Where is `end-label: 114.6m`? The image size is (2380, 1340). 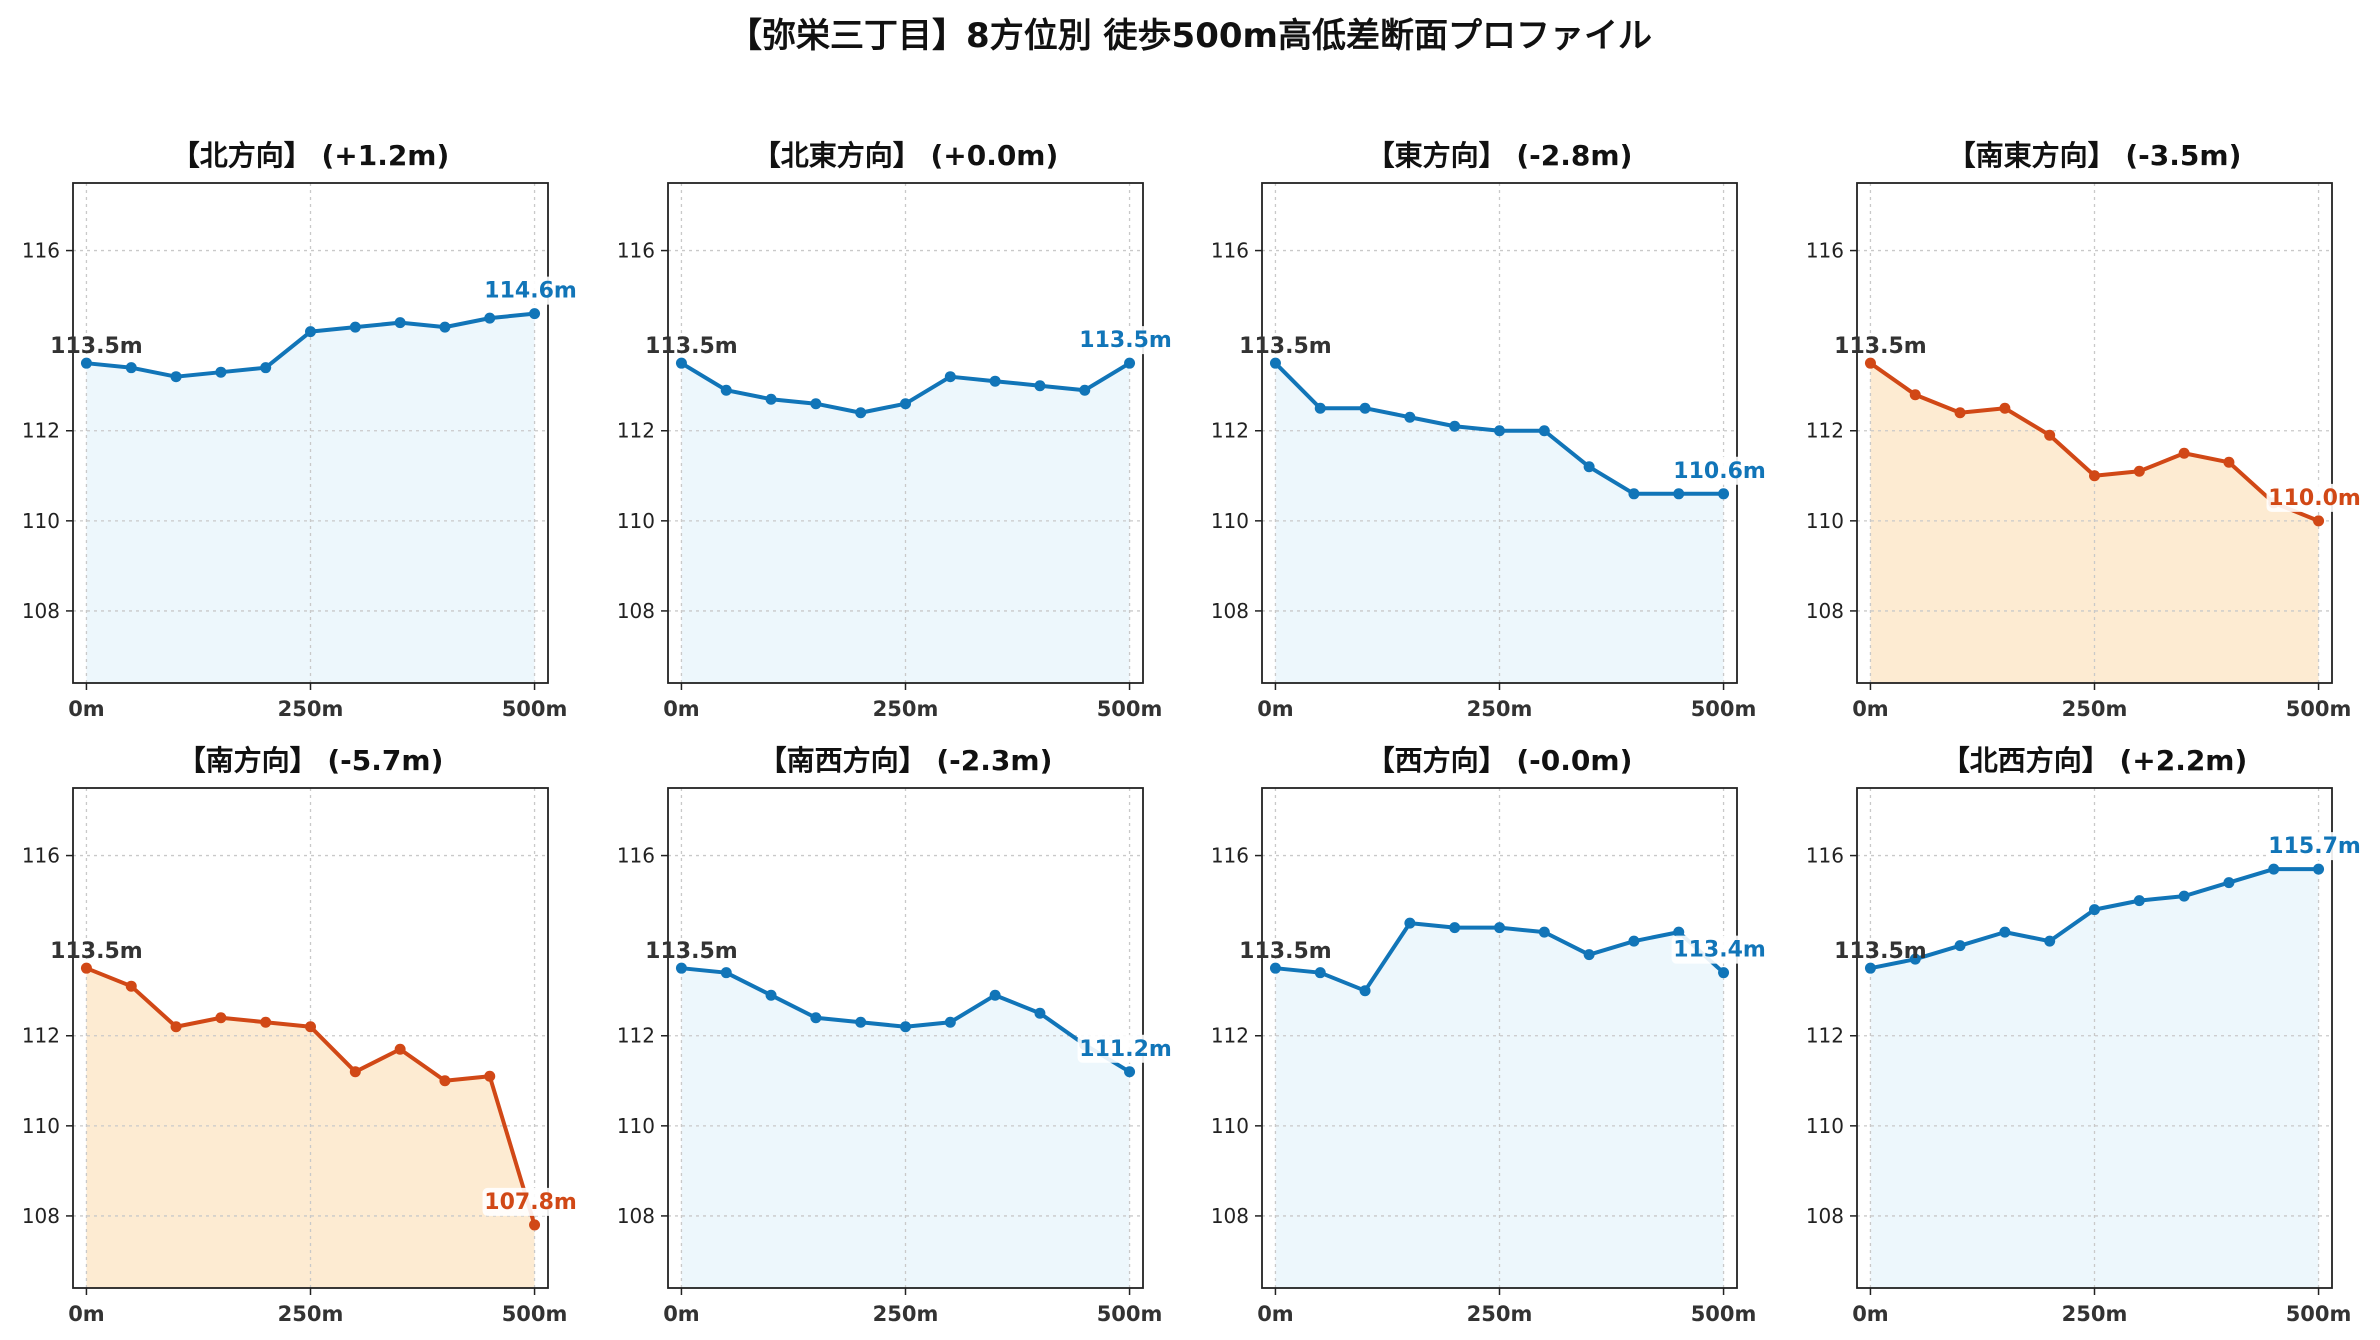 end-label: 114.6m is located at coordinates (530, 291).